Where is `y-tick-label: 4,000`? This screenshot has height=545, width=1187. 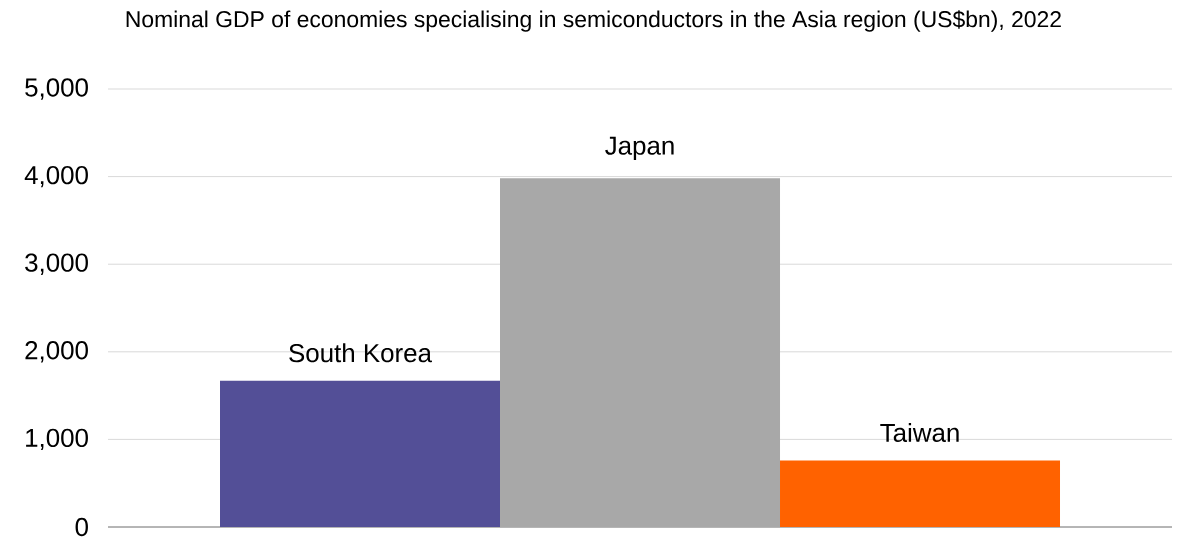 y-tick-label: 4,000 is located at coordinates (56, 176).